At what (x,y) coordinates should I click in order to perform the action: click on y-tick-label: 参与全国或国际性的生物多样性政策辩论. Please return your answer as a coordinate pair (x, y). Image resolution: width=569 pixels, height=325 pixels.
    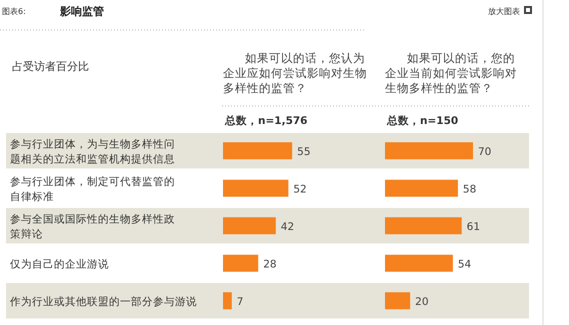
    Looking at the image, I should click on (92, 226).